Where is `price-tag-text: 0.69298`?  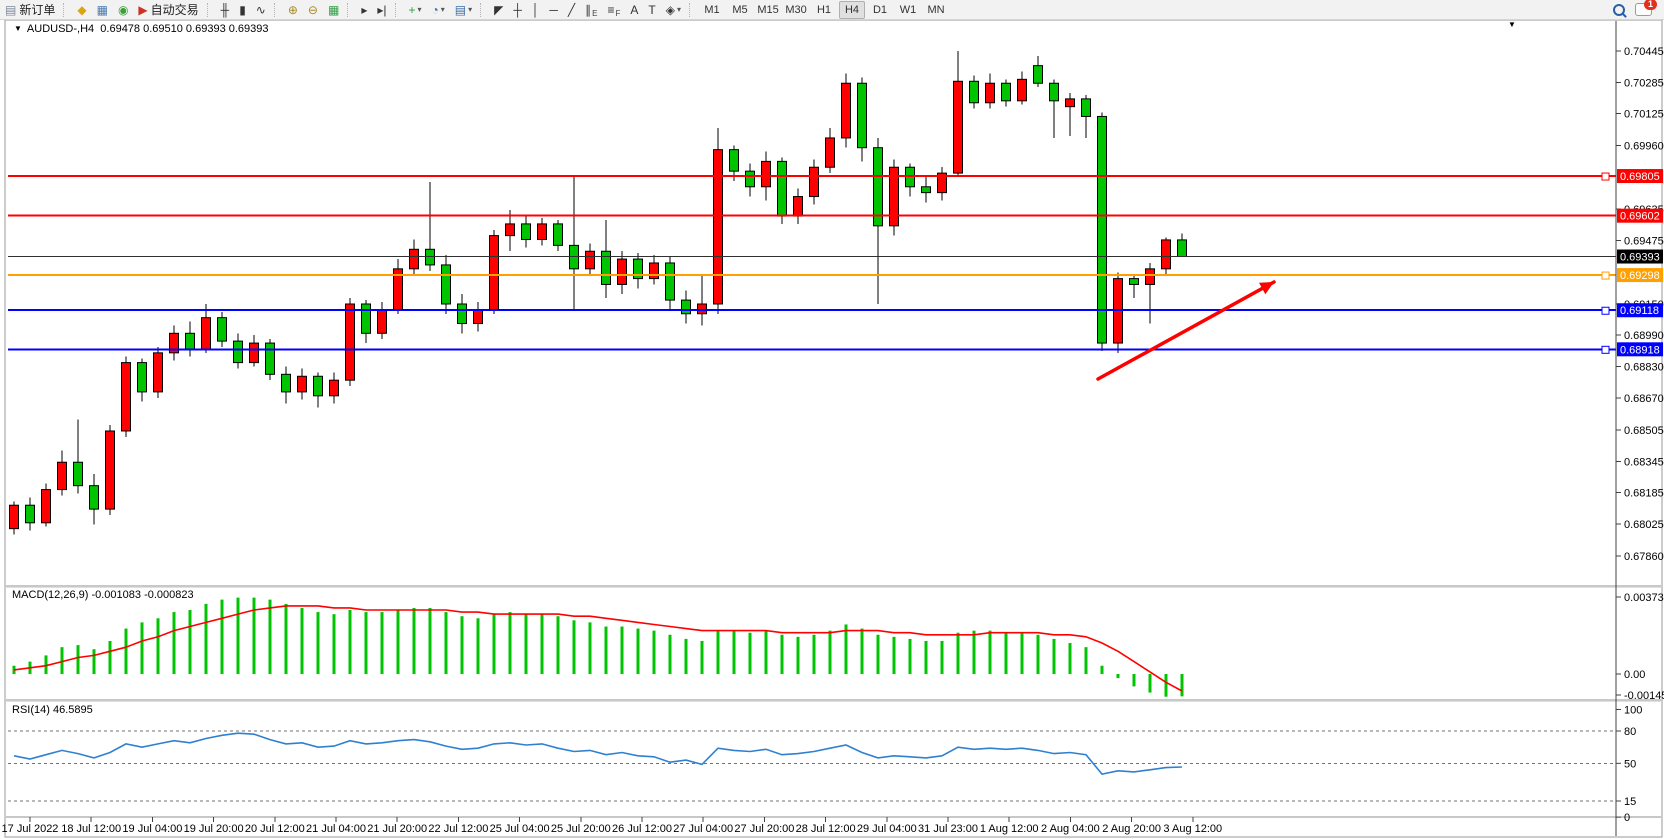
price-tag-text: 0.69298 is located at coordinates (1640, 276).